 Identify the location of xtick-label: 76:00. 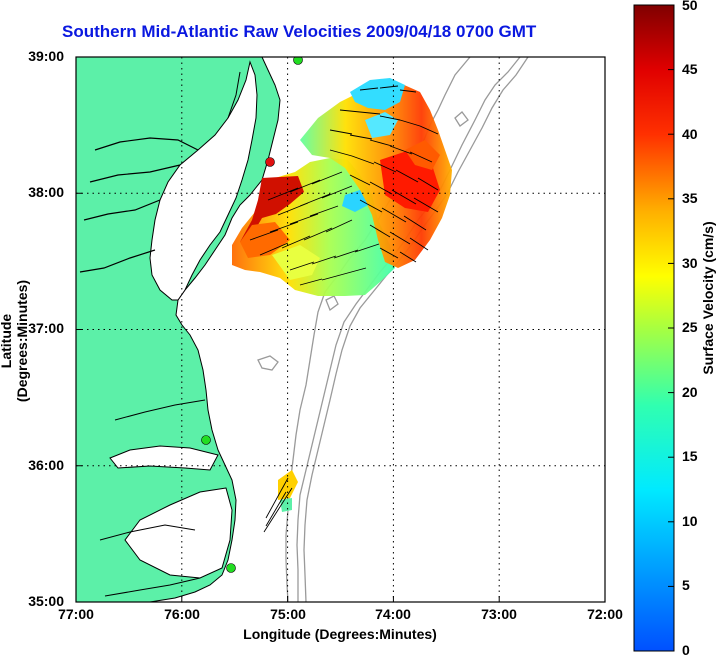
(182, 614).